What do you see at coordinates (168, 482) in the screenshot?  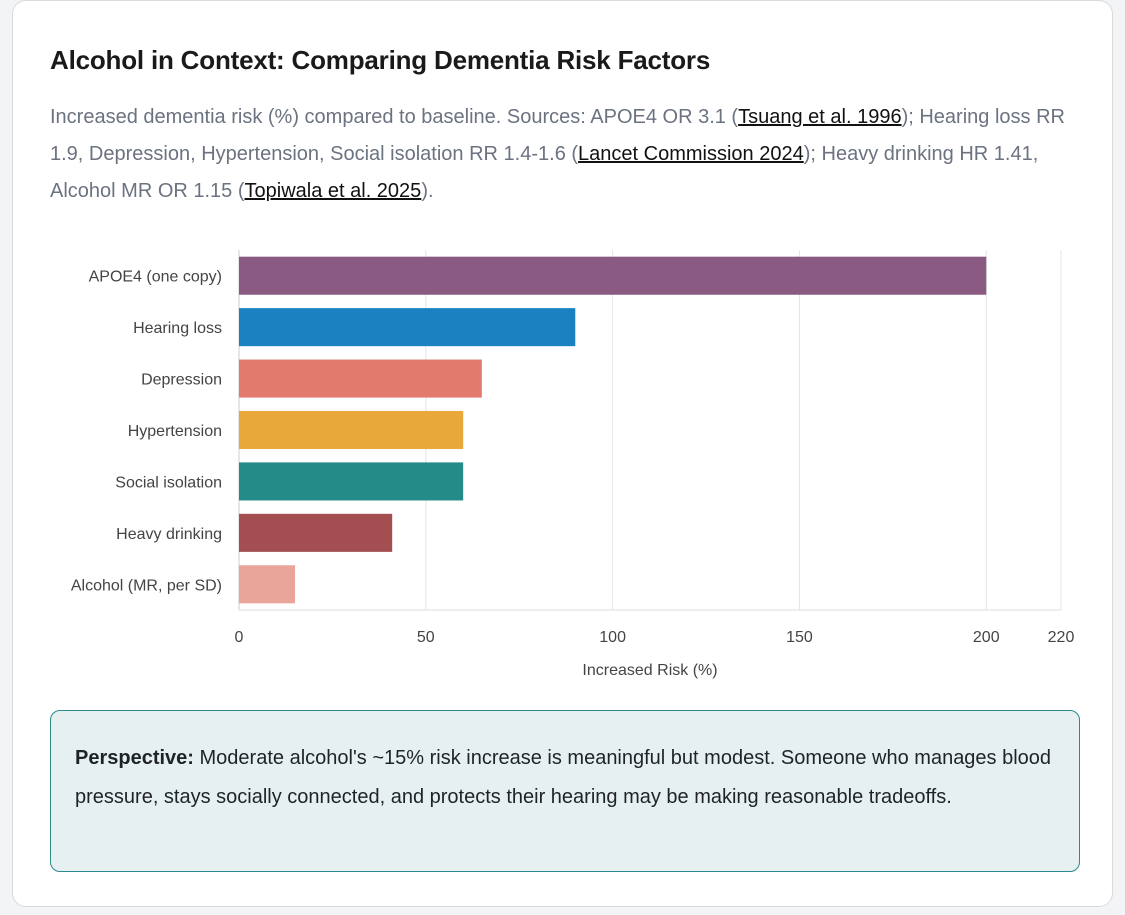 I see `category-label-social-isolation: Social isolation` at bounding box center [168, 482].